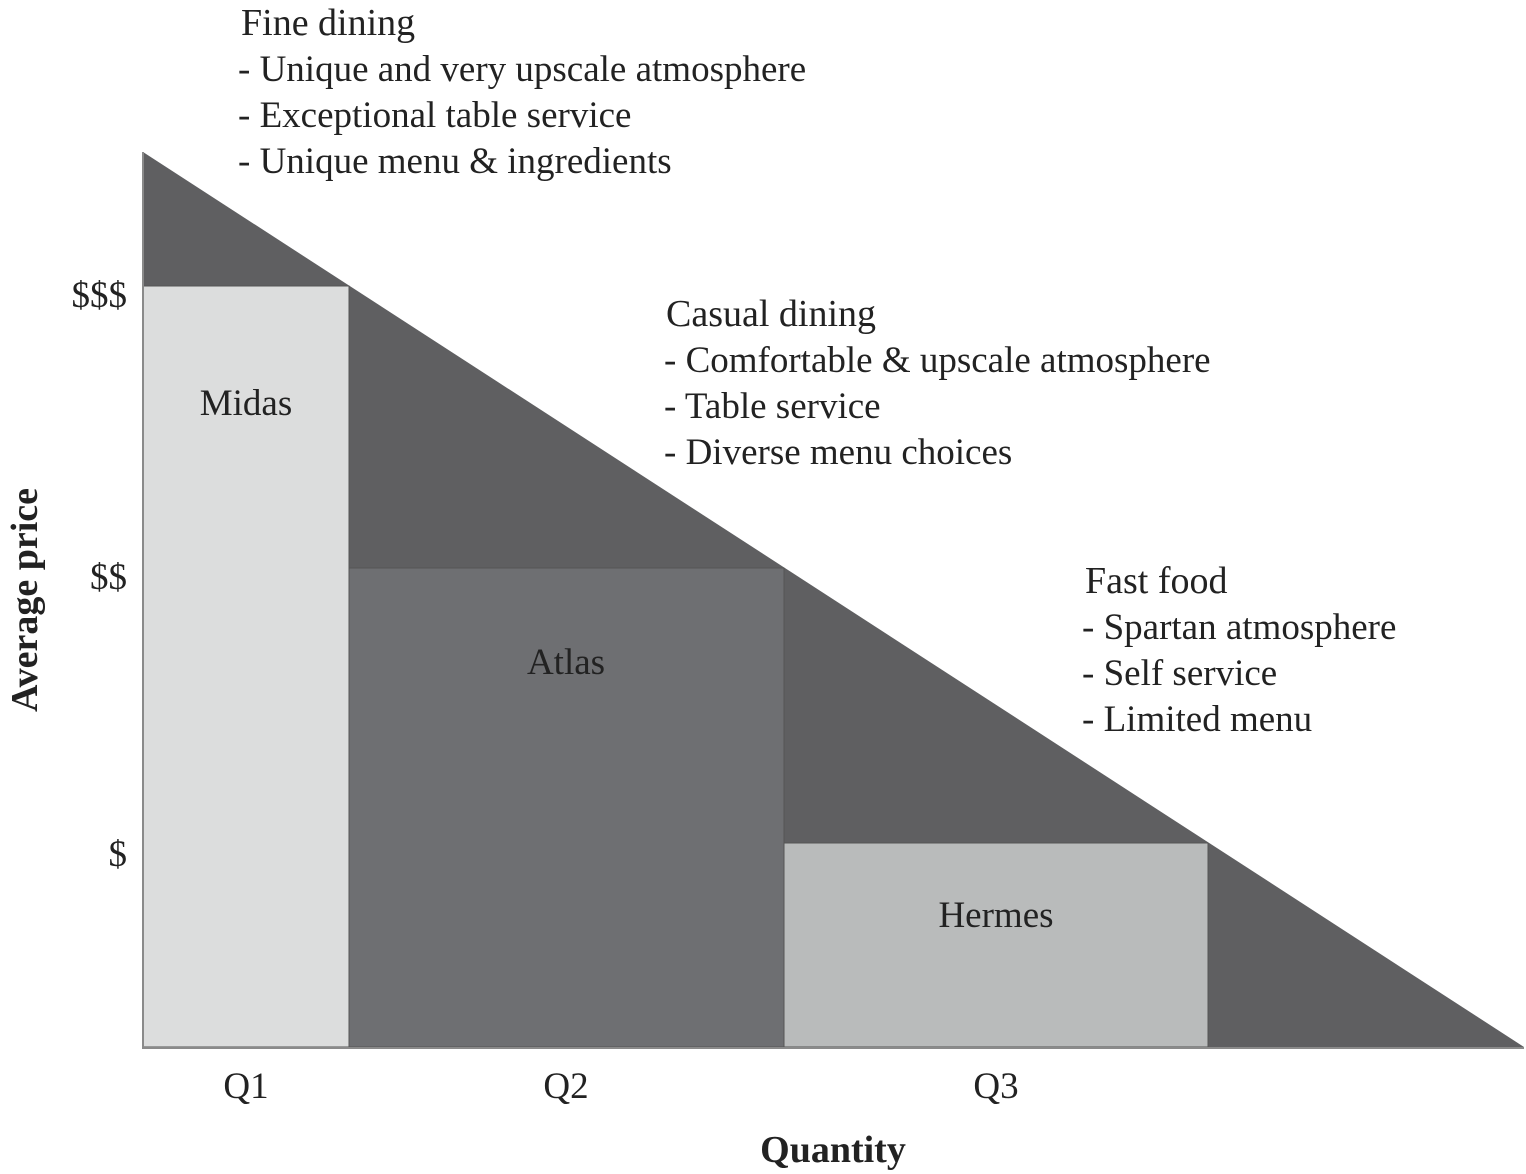 The height and width of the screenshot is (1174, 1526). What do you see at coordinates (100, 295) in the screenshot?
I see `y-tick-high: $$$` at bounding box center [100, 295].